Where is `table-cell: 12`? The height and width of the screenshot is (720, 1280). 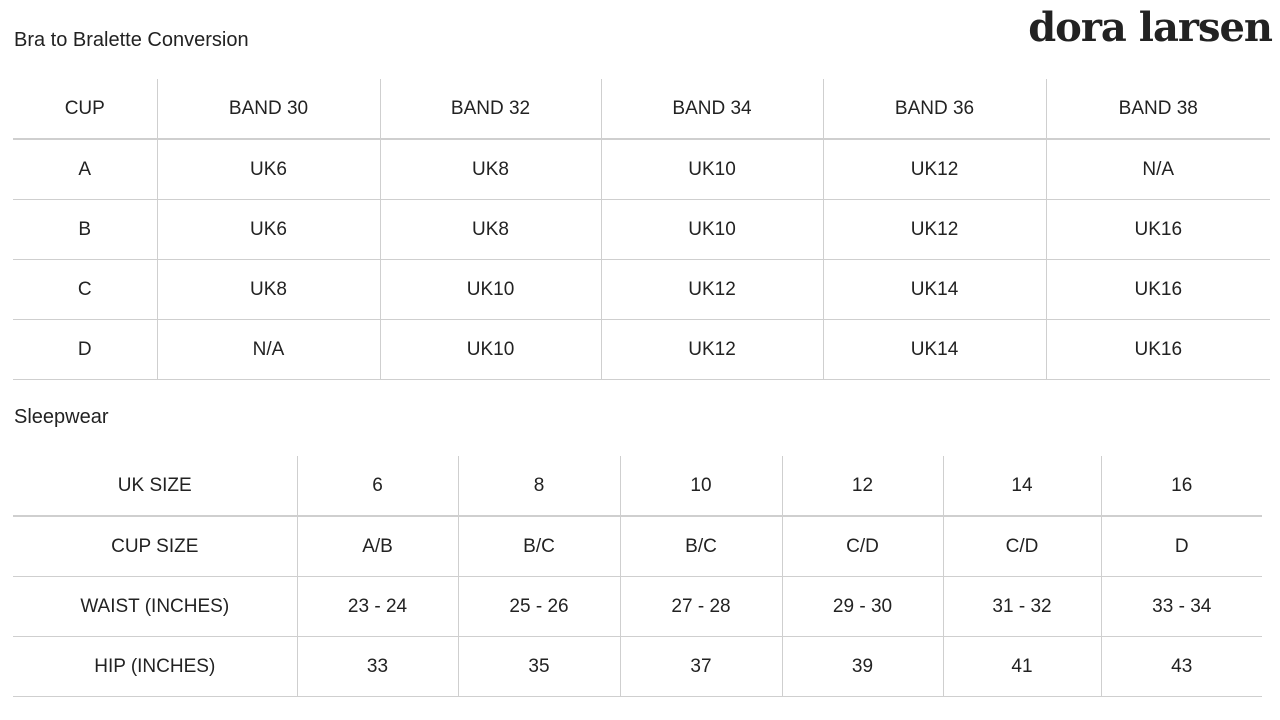 table-cell: 12 is located at coordinates (862, 486).